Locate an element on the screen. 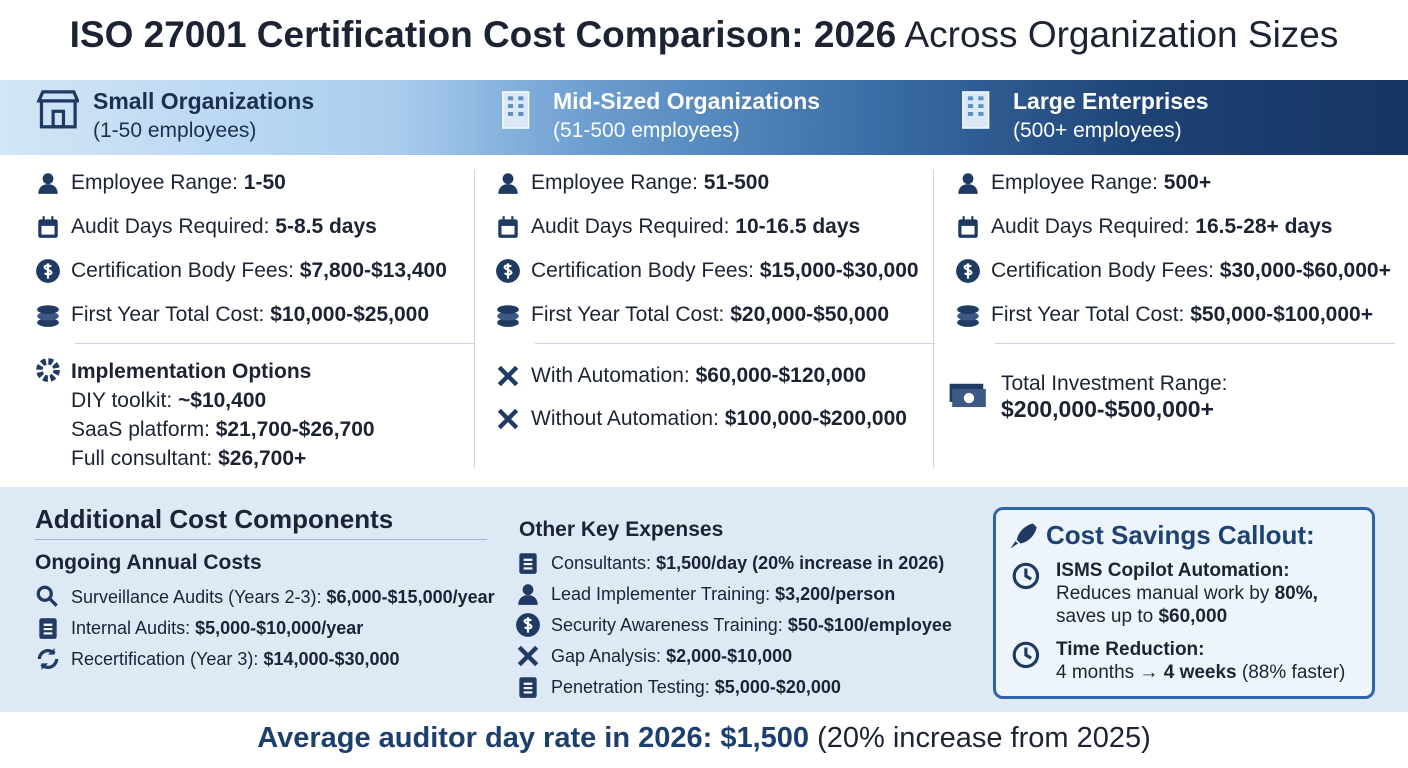  subheading: Other Key Expenses is located at coordinates (621, 529).